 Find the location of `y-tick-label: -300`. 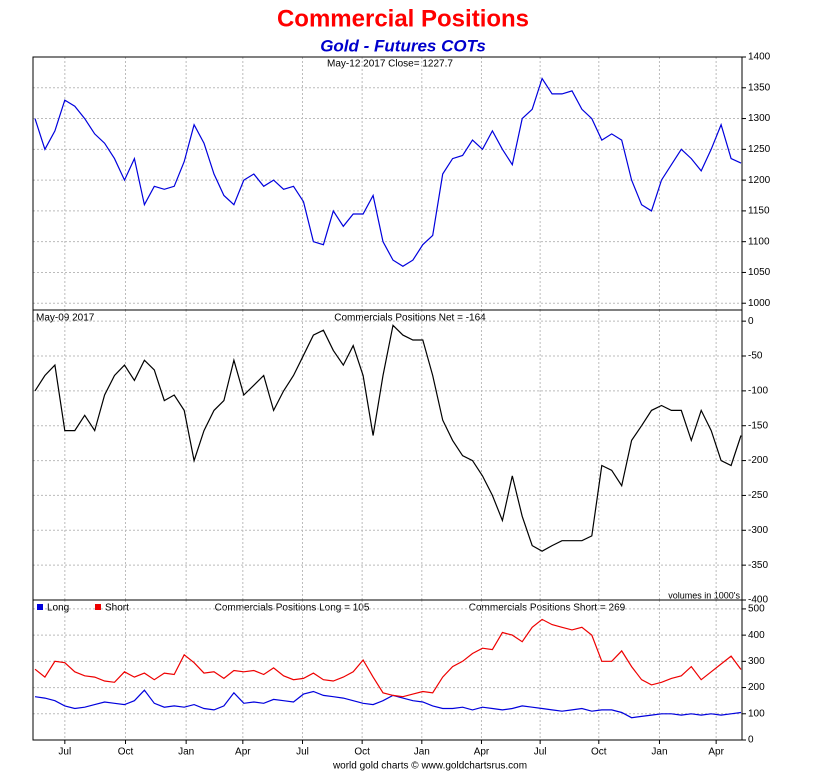

y-tick-label: -300 is located at coordinates (758, 530).